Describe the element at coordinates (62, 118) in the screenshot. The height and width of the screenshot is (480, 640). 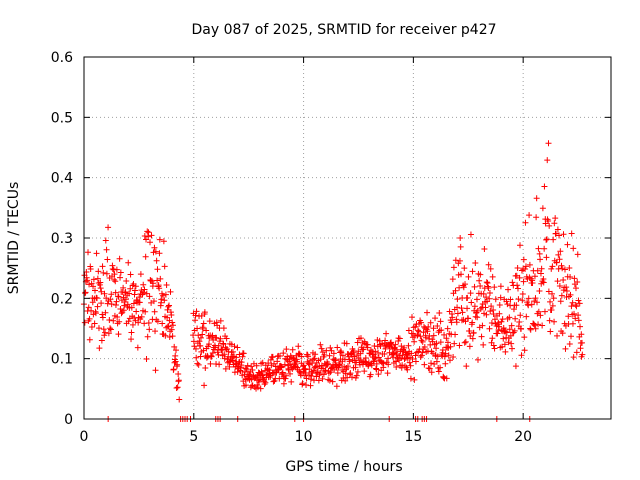
I see `y-tick-label: 0.5` at that location.